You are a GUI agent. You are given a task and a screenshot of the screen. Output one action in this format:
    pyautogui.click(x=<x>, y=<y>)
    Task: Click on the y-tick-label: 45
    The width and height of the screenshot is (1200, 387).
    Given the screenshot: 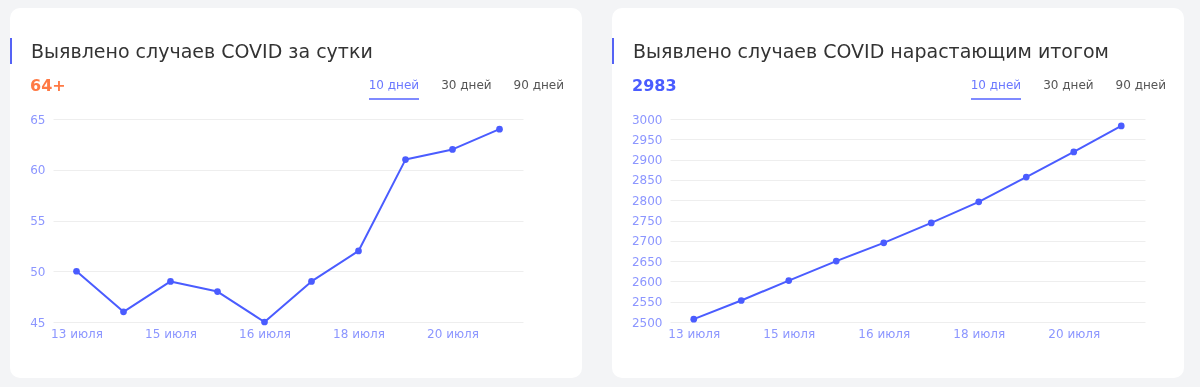 What is the action you would take?
    pyautogui.click(x=38, y=322)
    